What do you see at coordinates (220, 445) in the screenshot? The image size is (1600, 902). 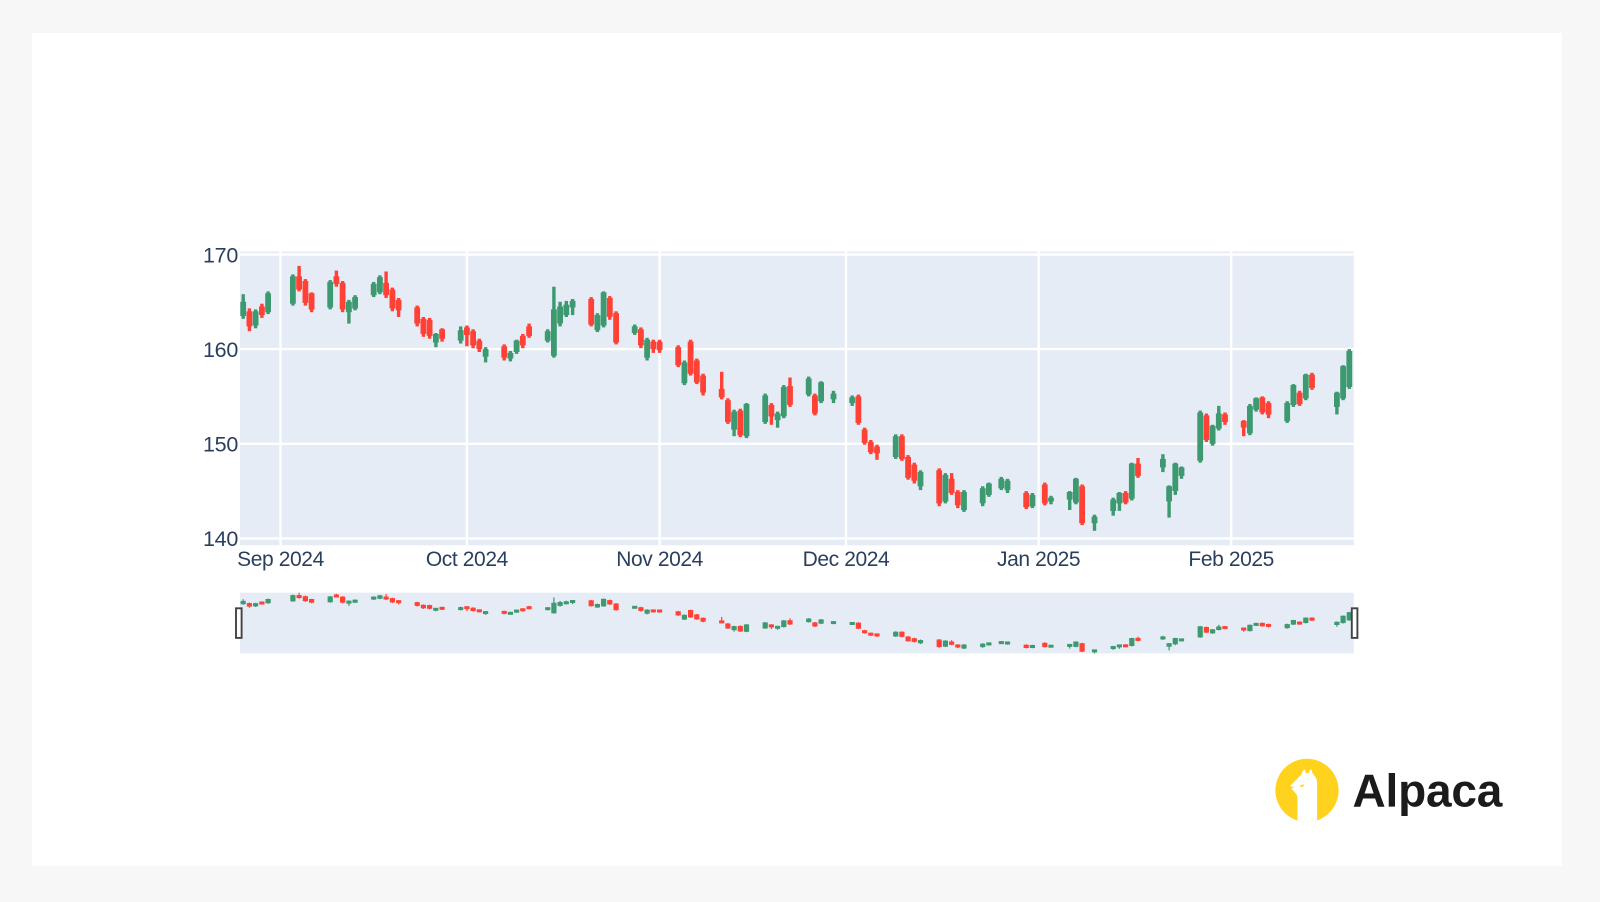 I see `svg-text: 150` at bounding box center [220, 445].